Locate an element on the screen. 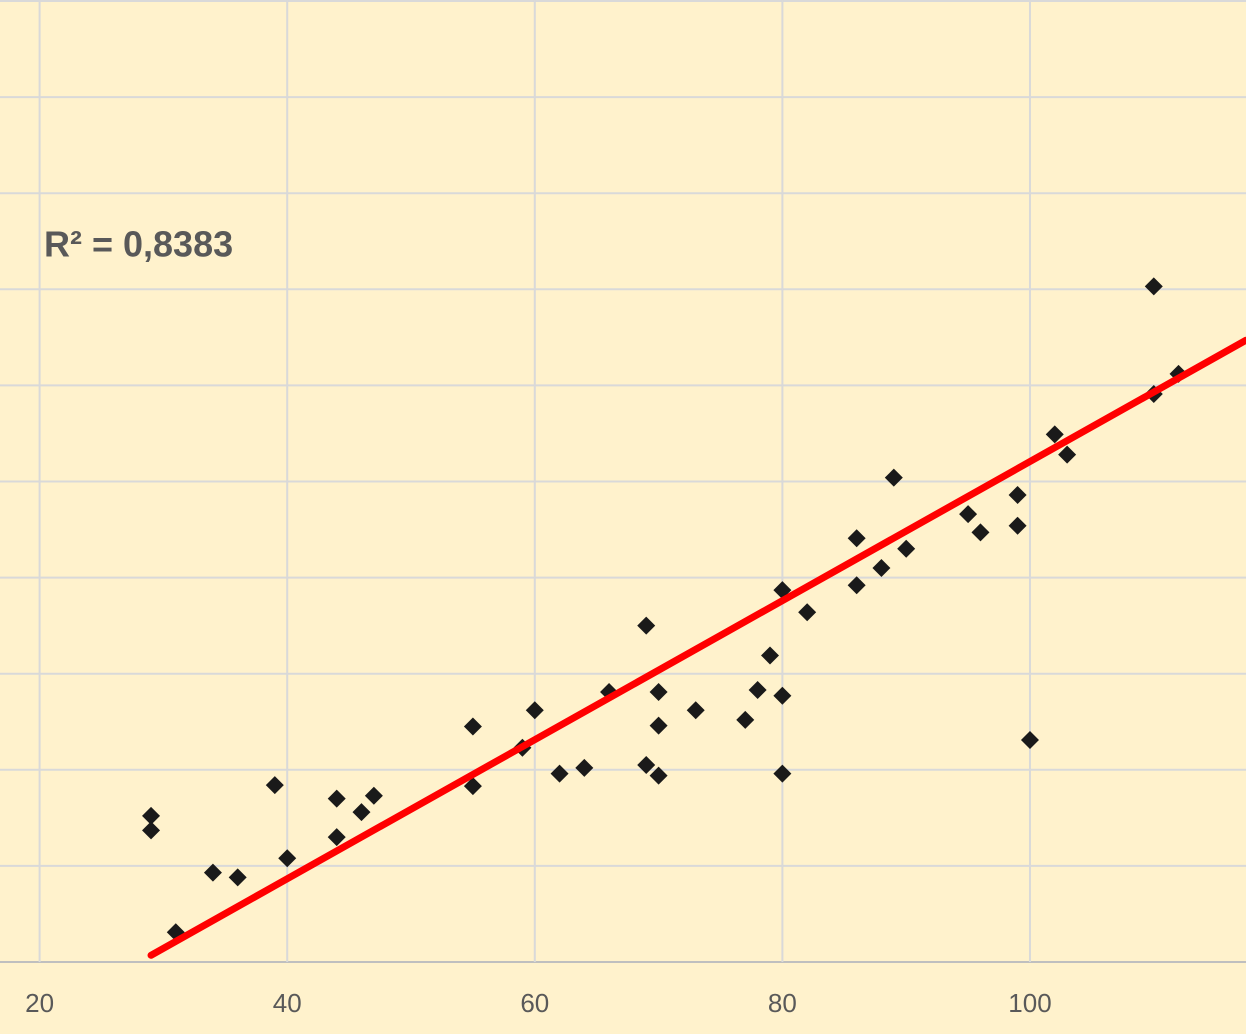  r-squared: R² = 0,8383 is located at coordinates (138, 244).